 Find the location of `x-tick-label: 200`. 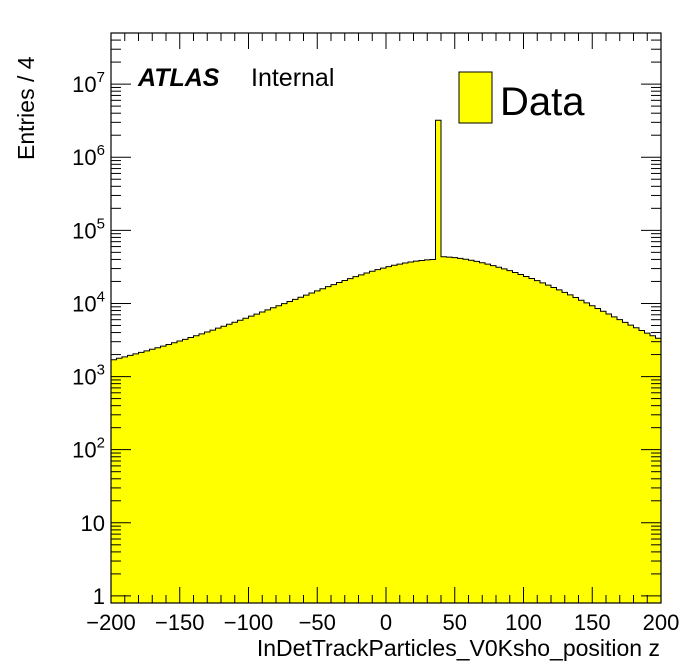

x-tick-label: 200 is located at coordinates (661, 622).